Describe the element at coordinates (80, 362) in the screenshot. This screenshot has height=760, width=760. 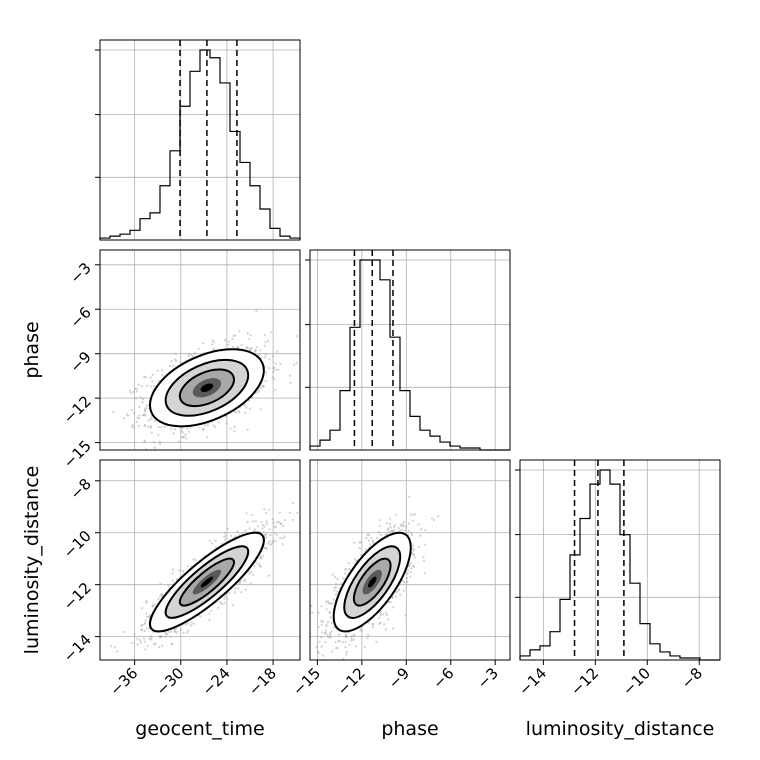
I see `y-tick-label: −9` at that location.